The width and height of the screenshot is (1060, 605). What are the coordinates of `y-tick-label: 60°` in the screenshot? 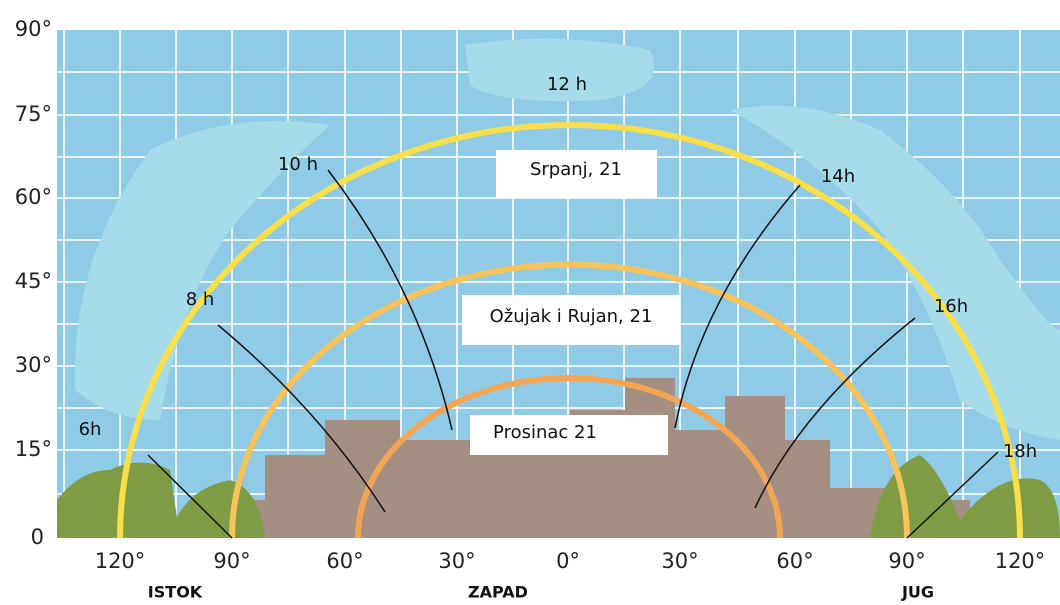 It's located at (33, 197).